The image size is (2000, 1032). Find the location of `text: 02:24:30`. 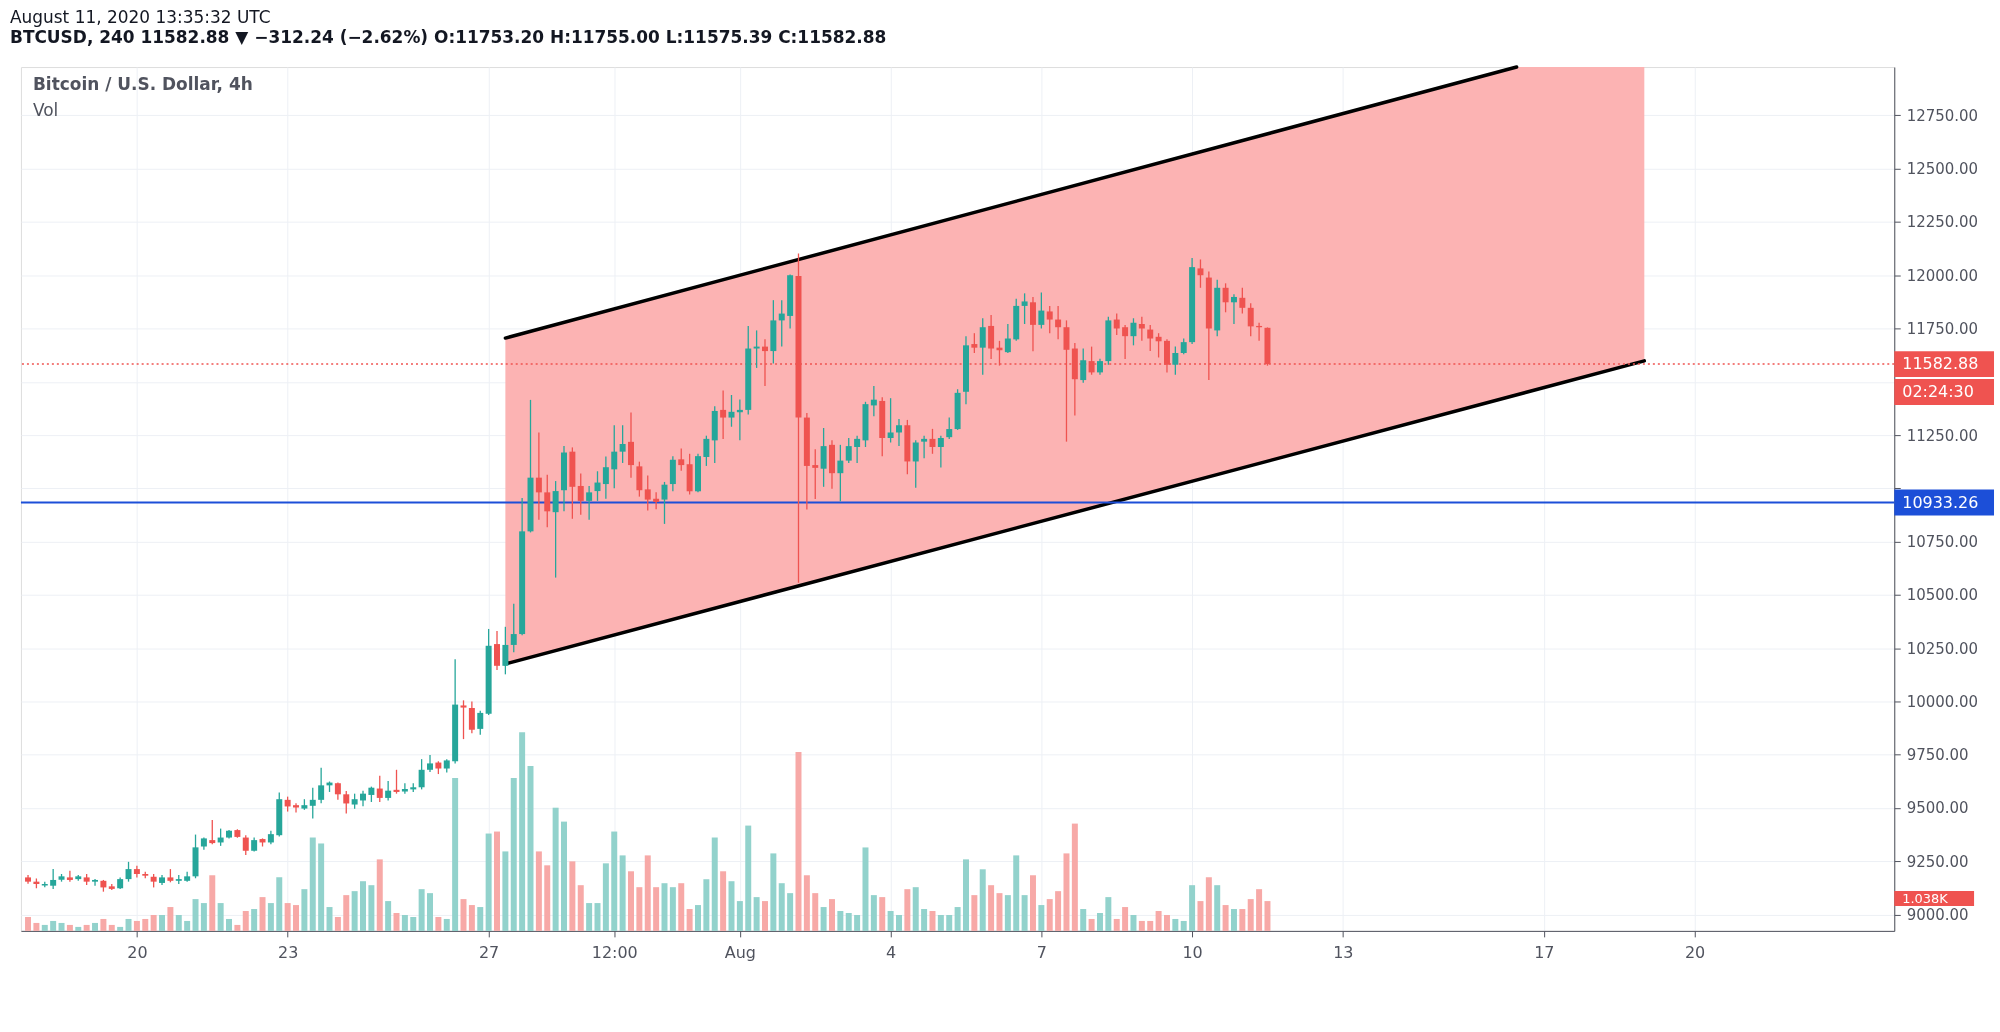

text: 02:24:30 is located at coordinates (1938, 392).